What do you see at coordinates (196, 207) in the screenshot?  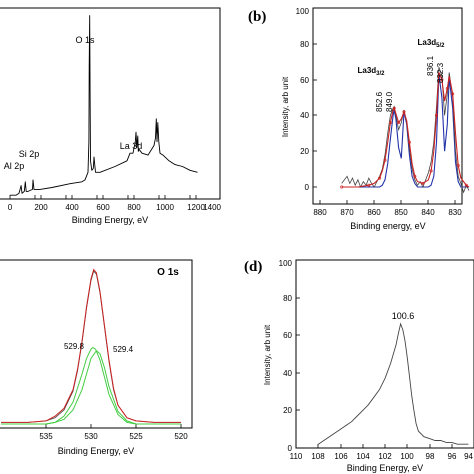 I see `a-xtick-6: 1200` at bounding box center [196, 207].